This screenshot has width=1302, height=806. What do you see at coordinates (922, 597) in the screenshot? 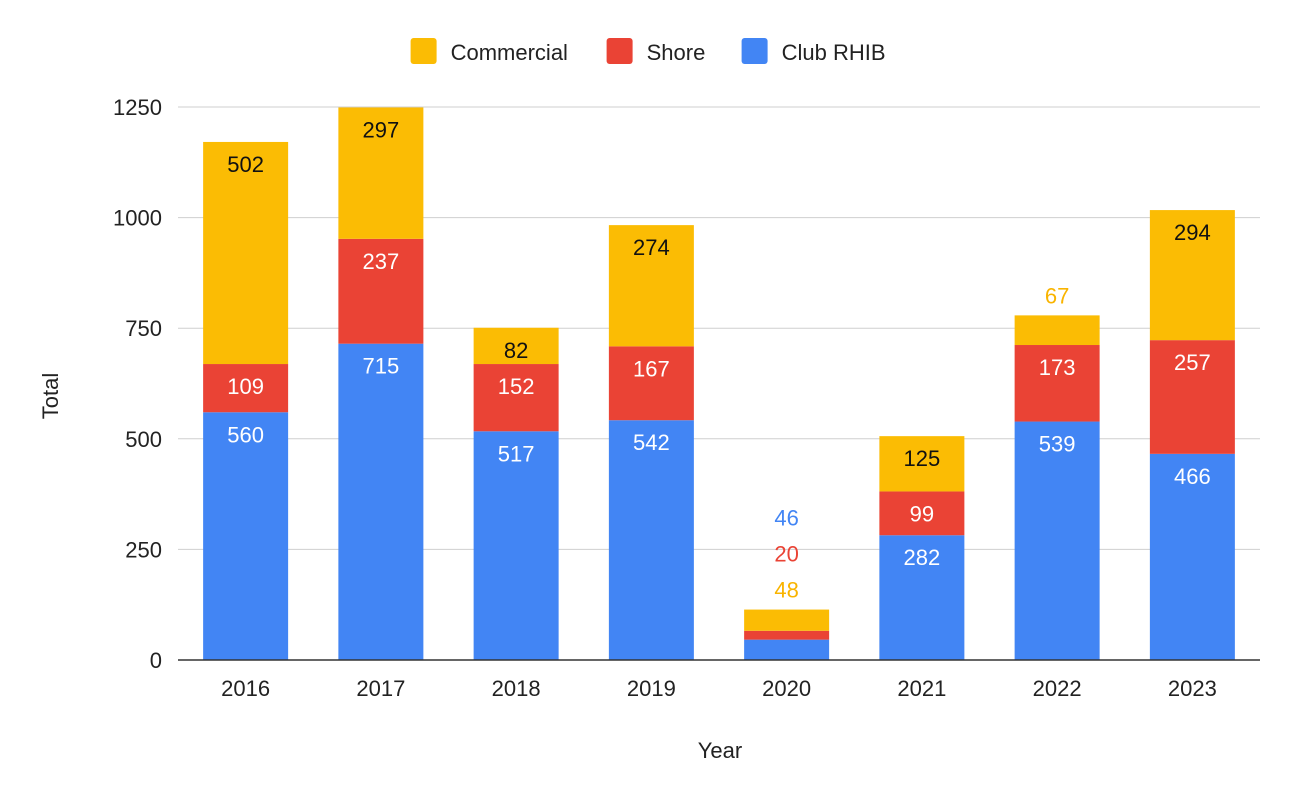
I see `bar-club-rhib-2021` at bounding box center [922, 597].